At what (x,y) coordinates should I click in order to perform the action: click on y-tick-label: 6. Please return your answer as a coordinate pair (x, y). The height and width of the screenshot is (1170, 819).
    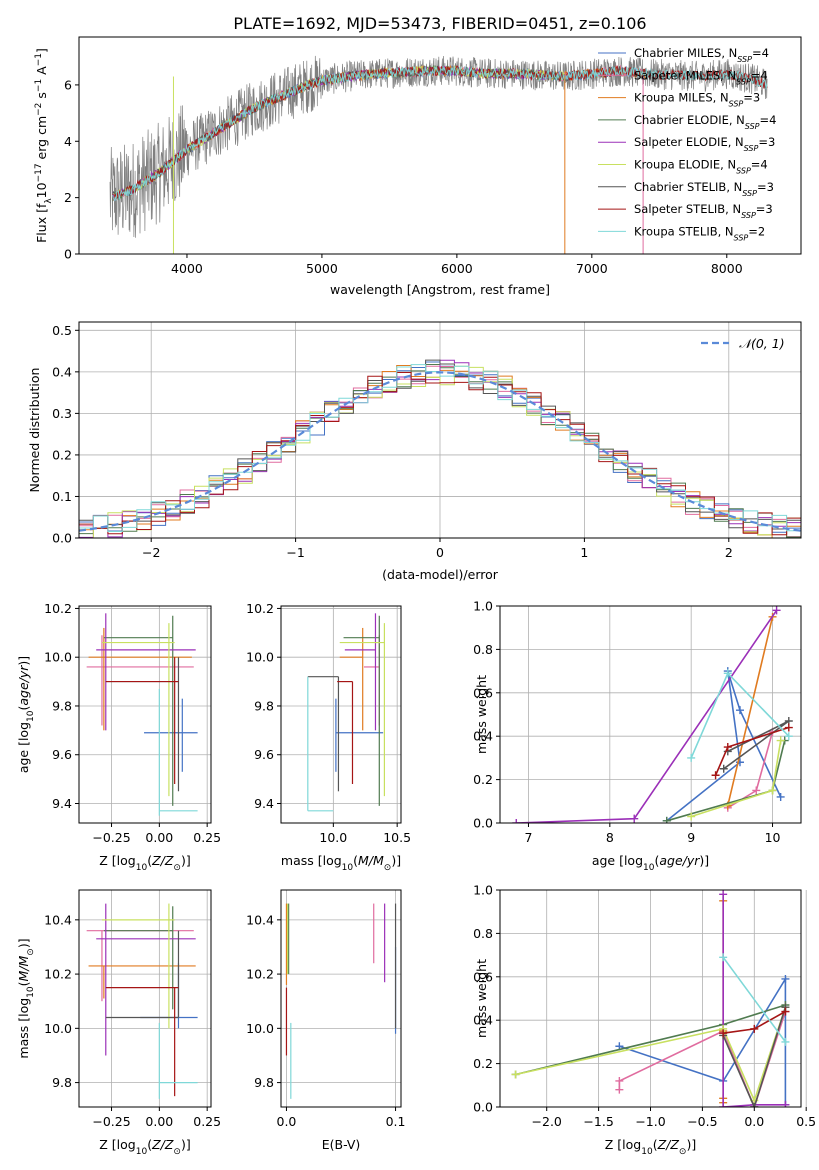
    Looking at the image, I should click on (68, 84).